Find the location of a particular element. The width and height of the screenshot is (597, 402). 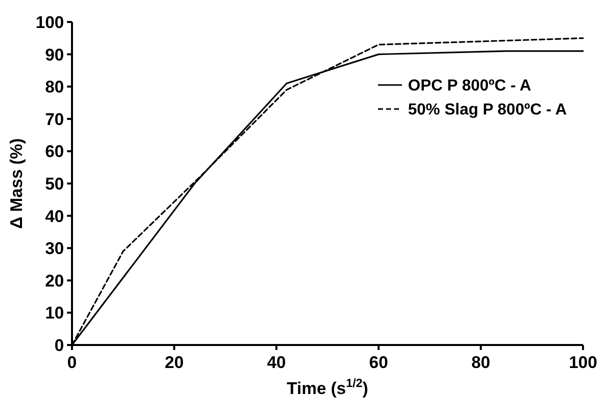

x-tick-label: 80 is located at coordinates (480, 362).